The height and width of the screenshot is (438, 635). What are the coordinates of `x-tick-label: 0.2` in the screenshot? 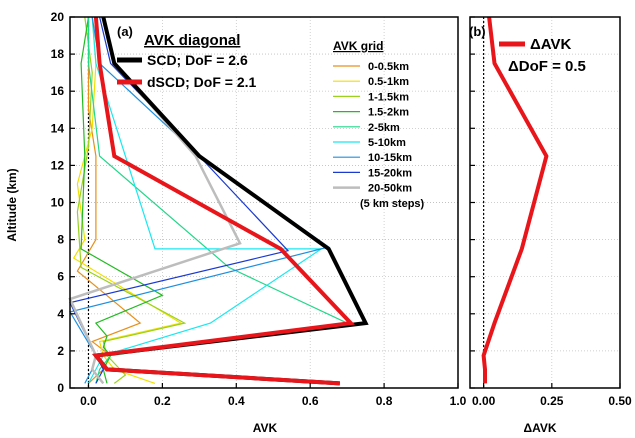 It's located at (162, 401).